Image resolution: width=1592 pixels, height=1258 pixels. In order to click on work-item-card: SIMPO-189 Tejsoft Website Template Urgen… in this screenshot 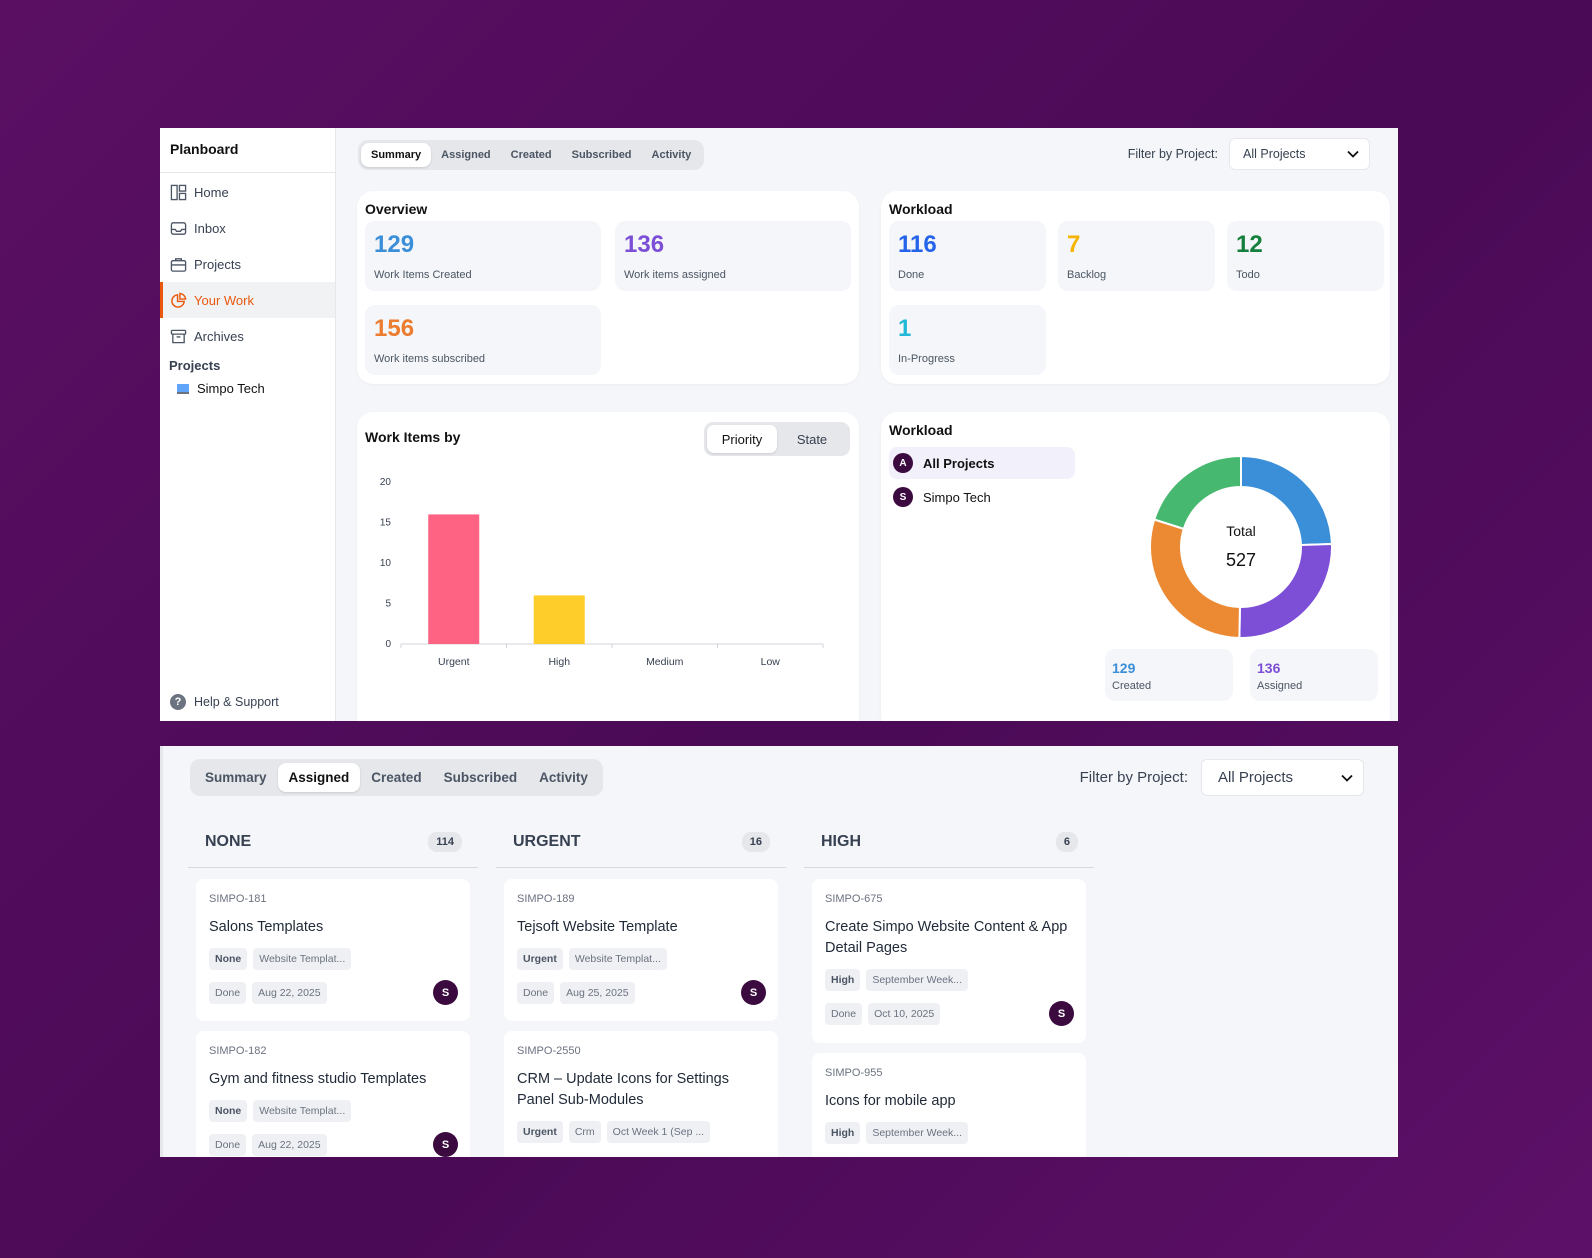, I will do `click(641, 950)`.